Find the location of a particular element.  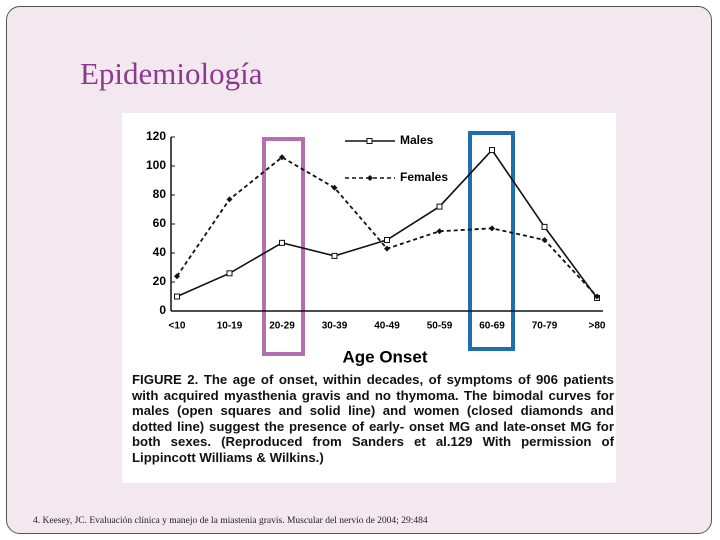

x-tick-label: 30-39 is located at coordinates (335, 326).